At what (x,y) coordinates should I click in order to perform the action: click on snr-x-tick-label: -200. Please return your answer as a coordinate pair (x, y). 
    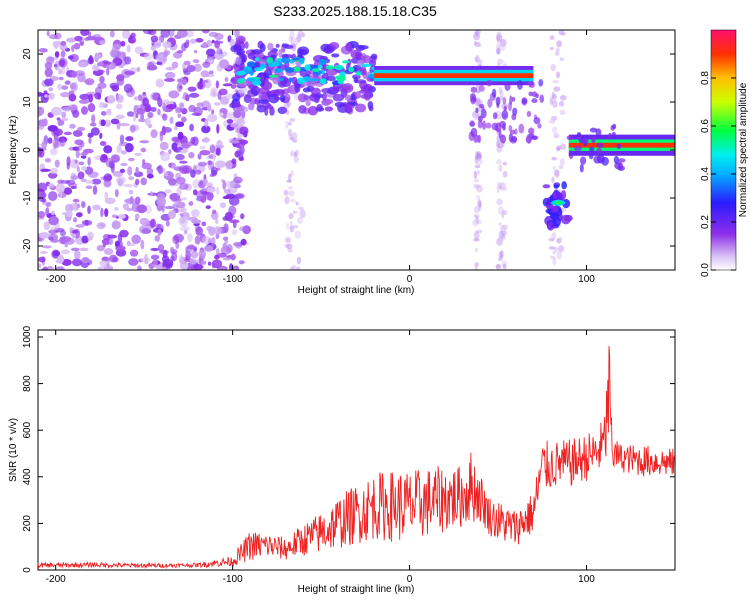
    Looking at the image, I should click on (56, 579).